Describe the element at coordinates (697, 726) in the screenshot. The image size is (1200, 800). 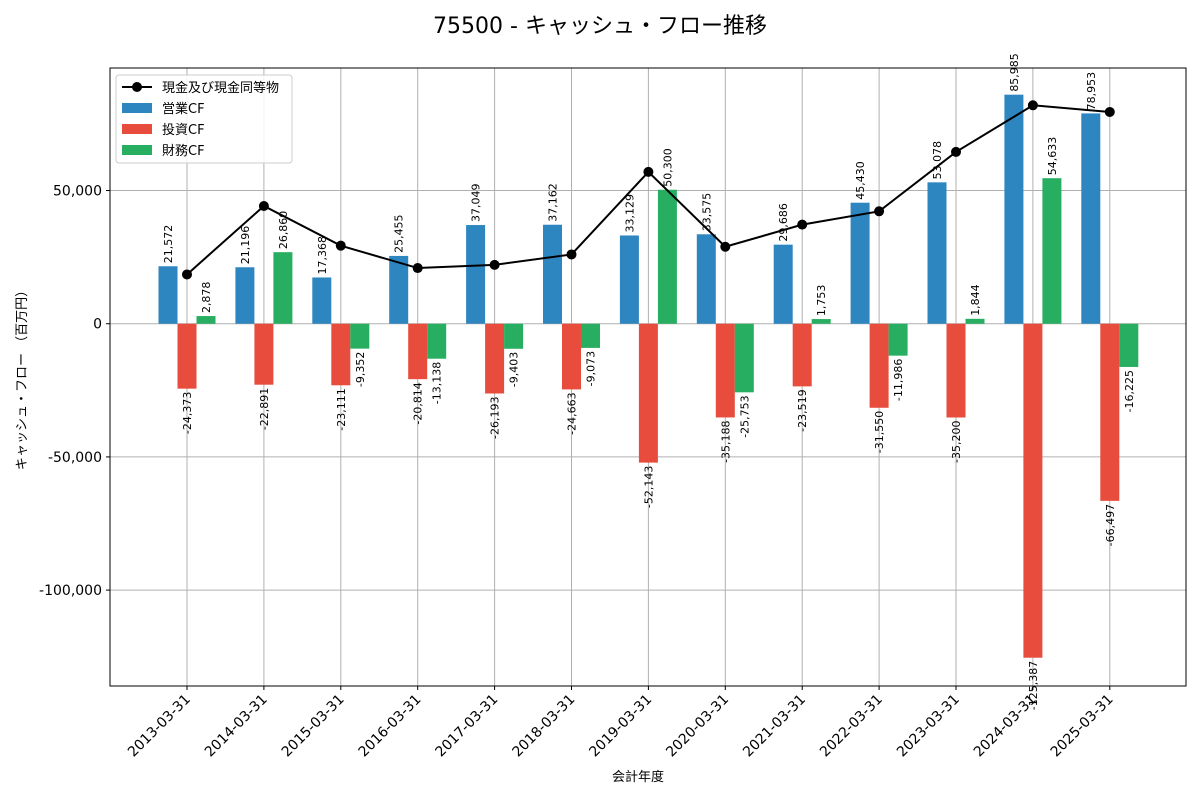
I see `x-tick-label: 2020-03-31` at that location.